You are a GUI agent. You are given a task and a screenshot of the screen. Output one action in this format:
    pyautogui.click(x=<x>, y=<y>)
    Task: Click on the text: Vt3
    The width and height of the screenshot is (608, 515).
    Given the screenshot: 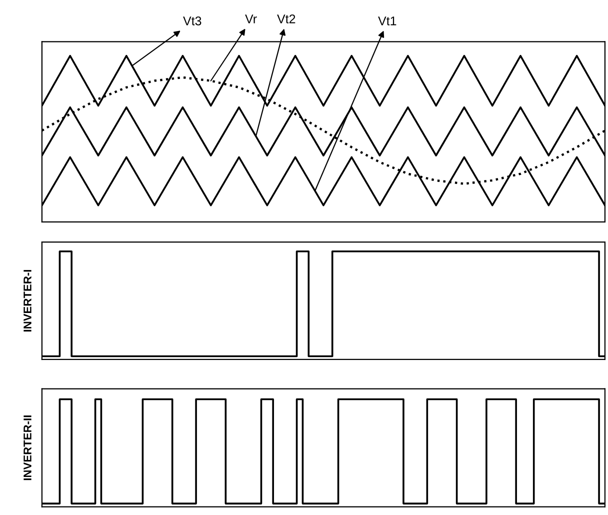 What is the action you would take?
    pyautogui.click(x=192, y=21)
    